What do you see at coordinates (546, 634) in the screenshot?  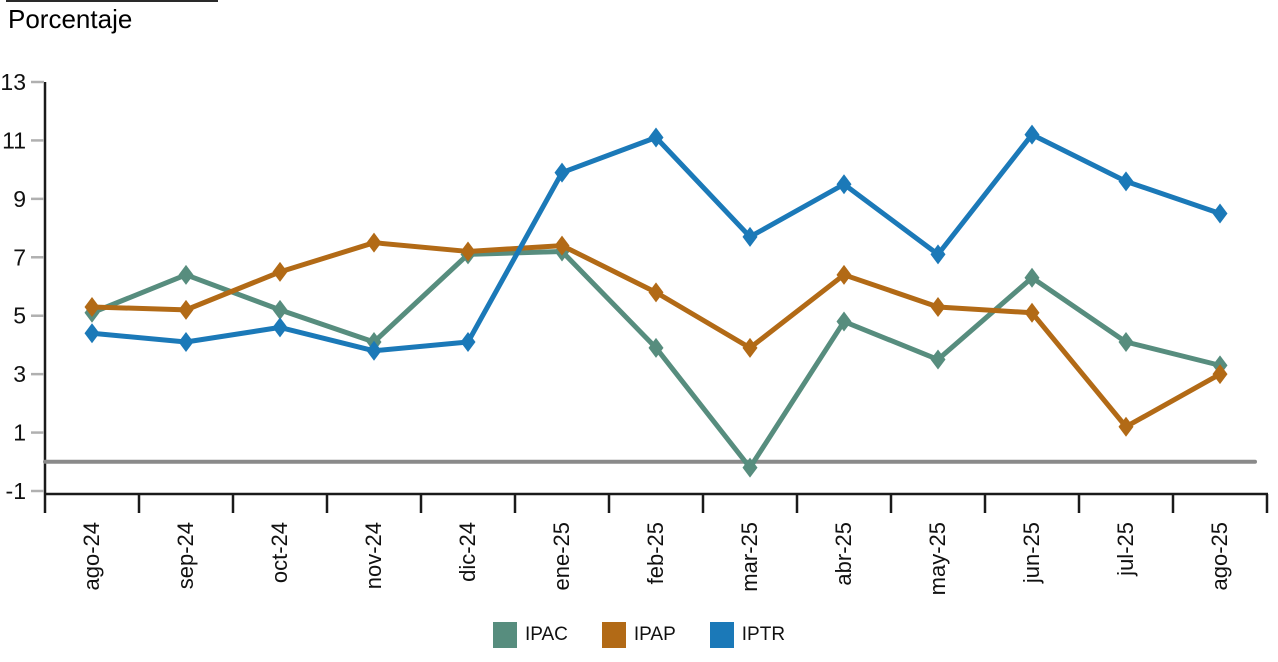 I see `legend-label-ipac: IPAC` at bounding box center [546, 634].